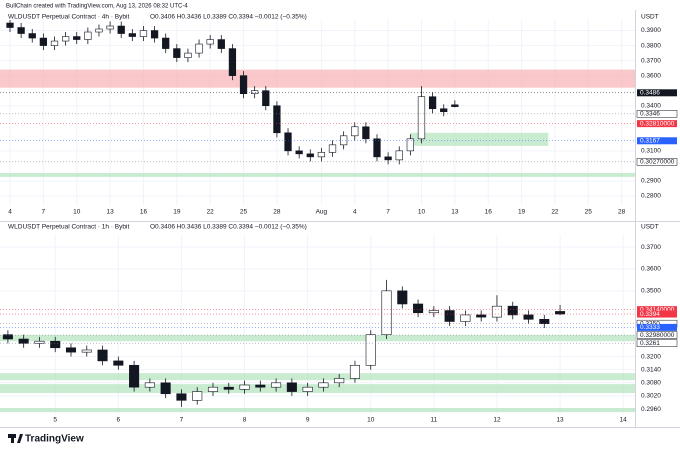 The height and width of the screenshot is (452, 680). I want to click on y-tick-label: 0.2800, so click(651, 196).